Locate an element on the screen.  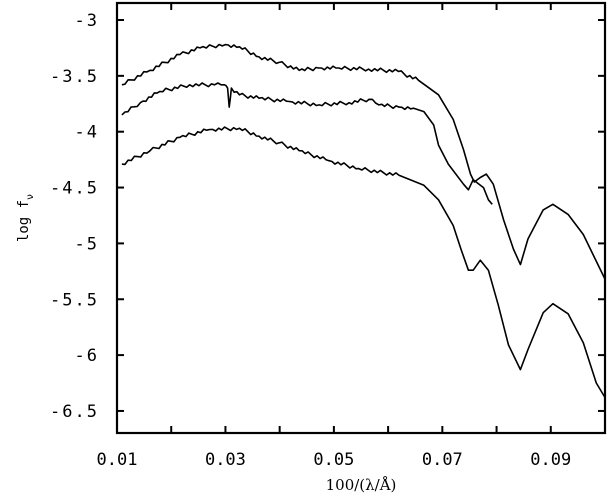
y-tick-label: -3.5 is located at coordinates (74, 77).